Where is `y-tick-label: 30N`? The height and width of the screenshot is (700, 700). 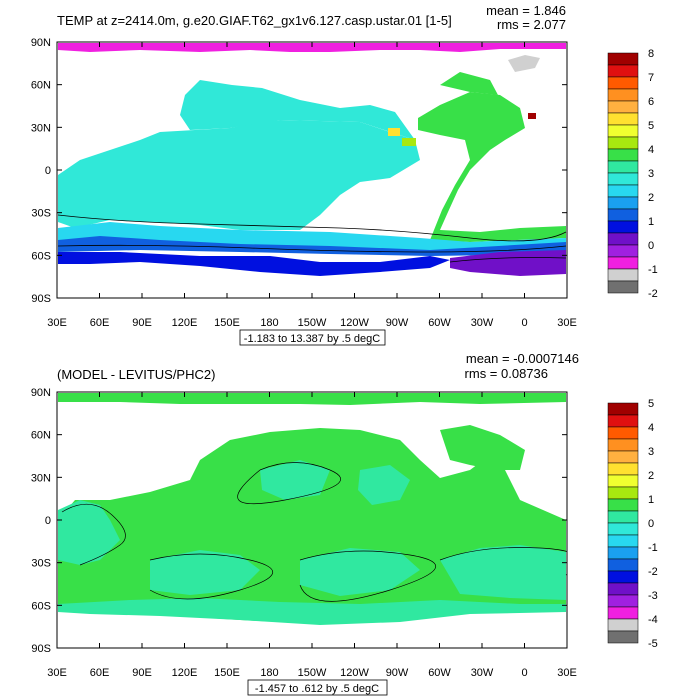
y-tick-label: 30N is located at coordinates (41, 128).